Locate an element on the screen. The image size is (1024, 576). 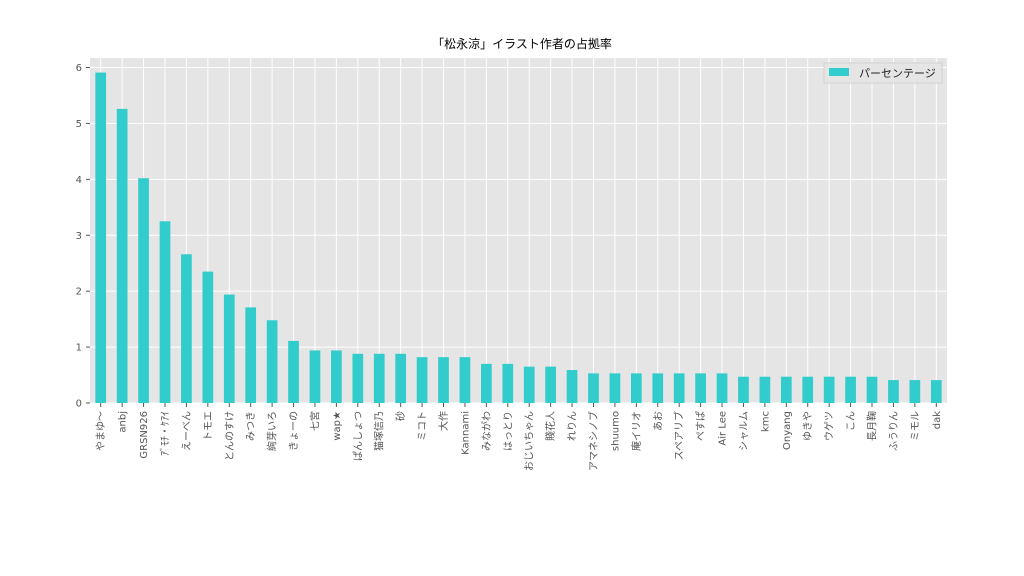
x-tick-label: 庵イリオ is located at coordinates (636, 431).